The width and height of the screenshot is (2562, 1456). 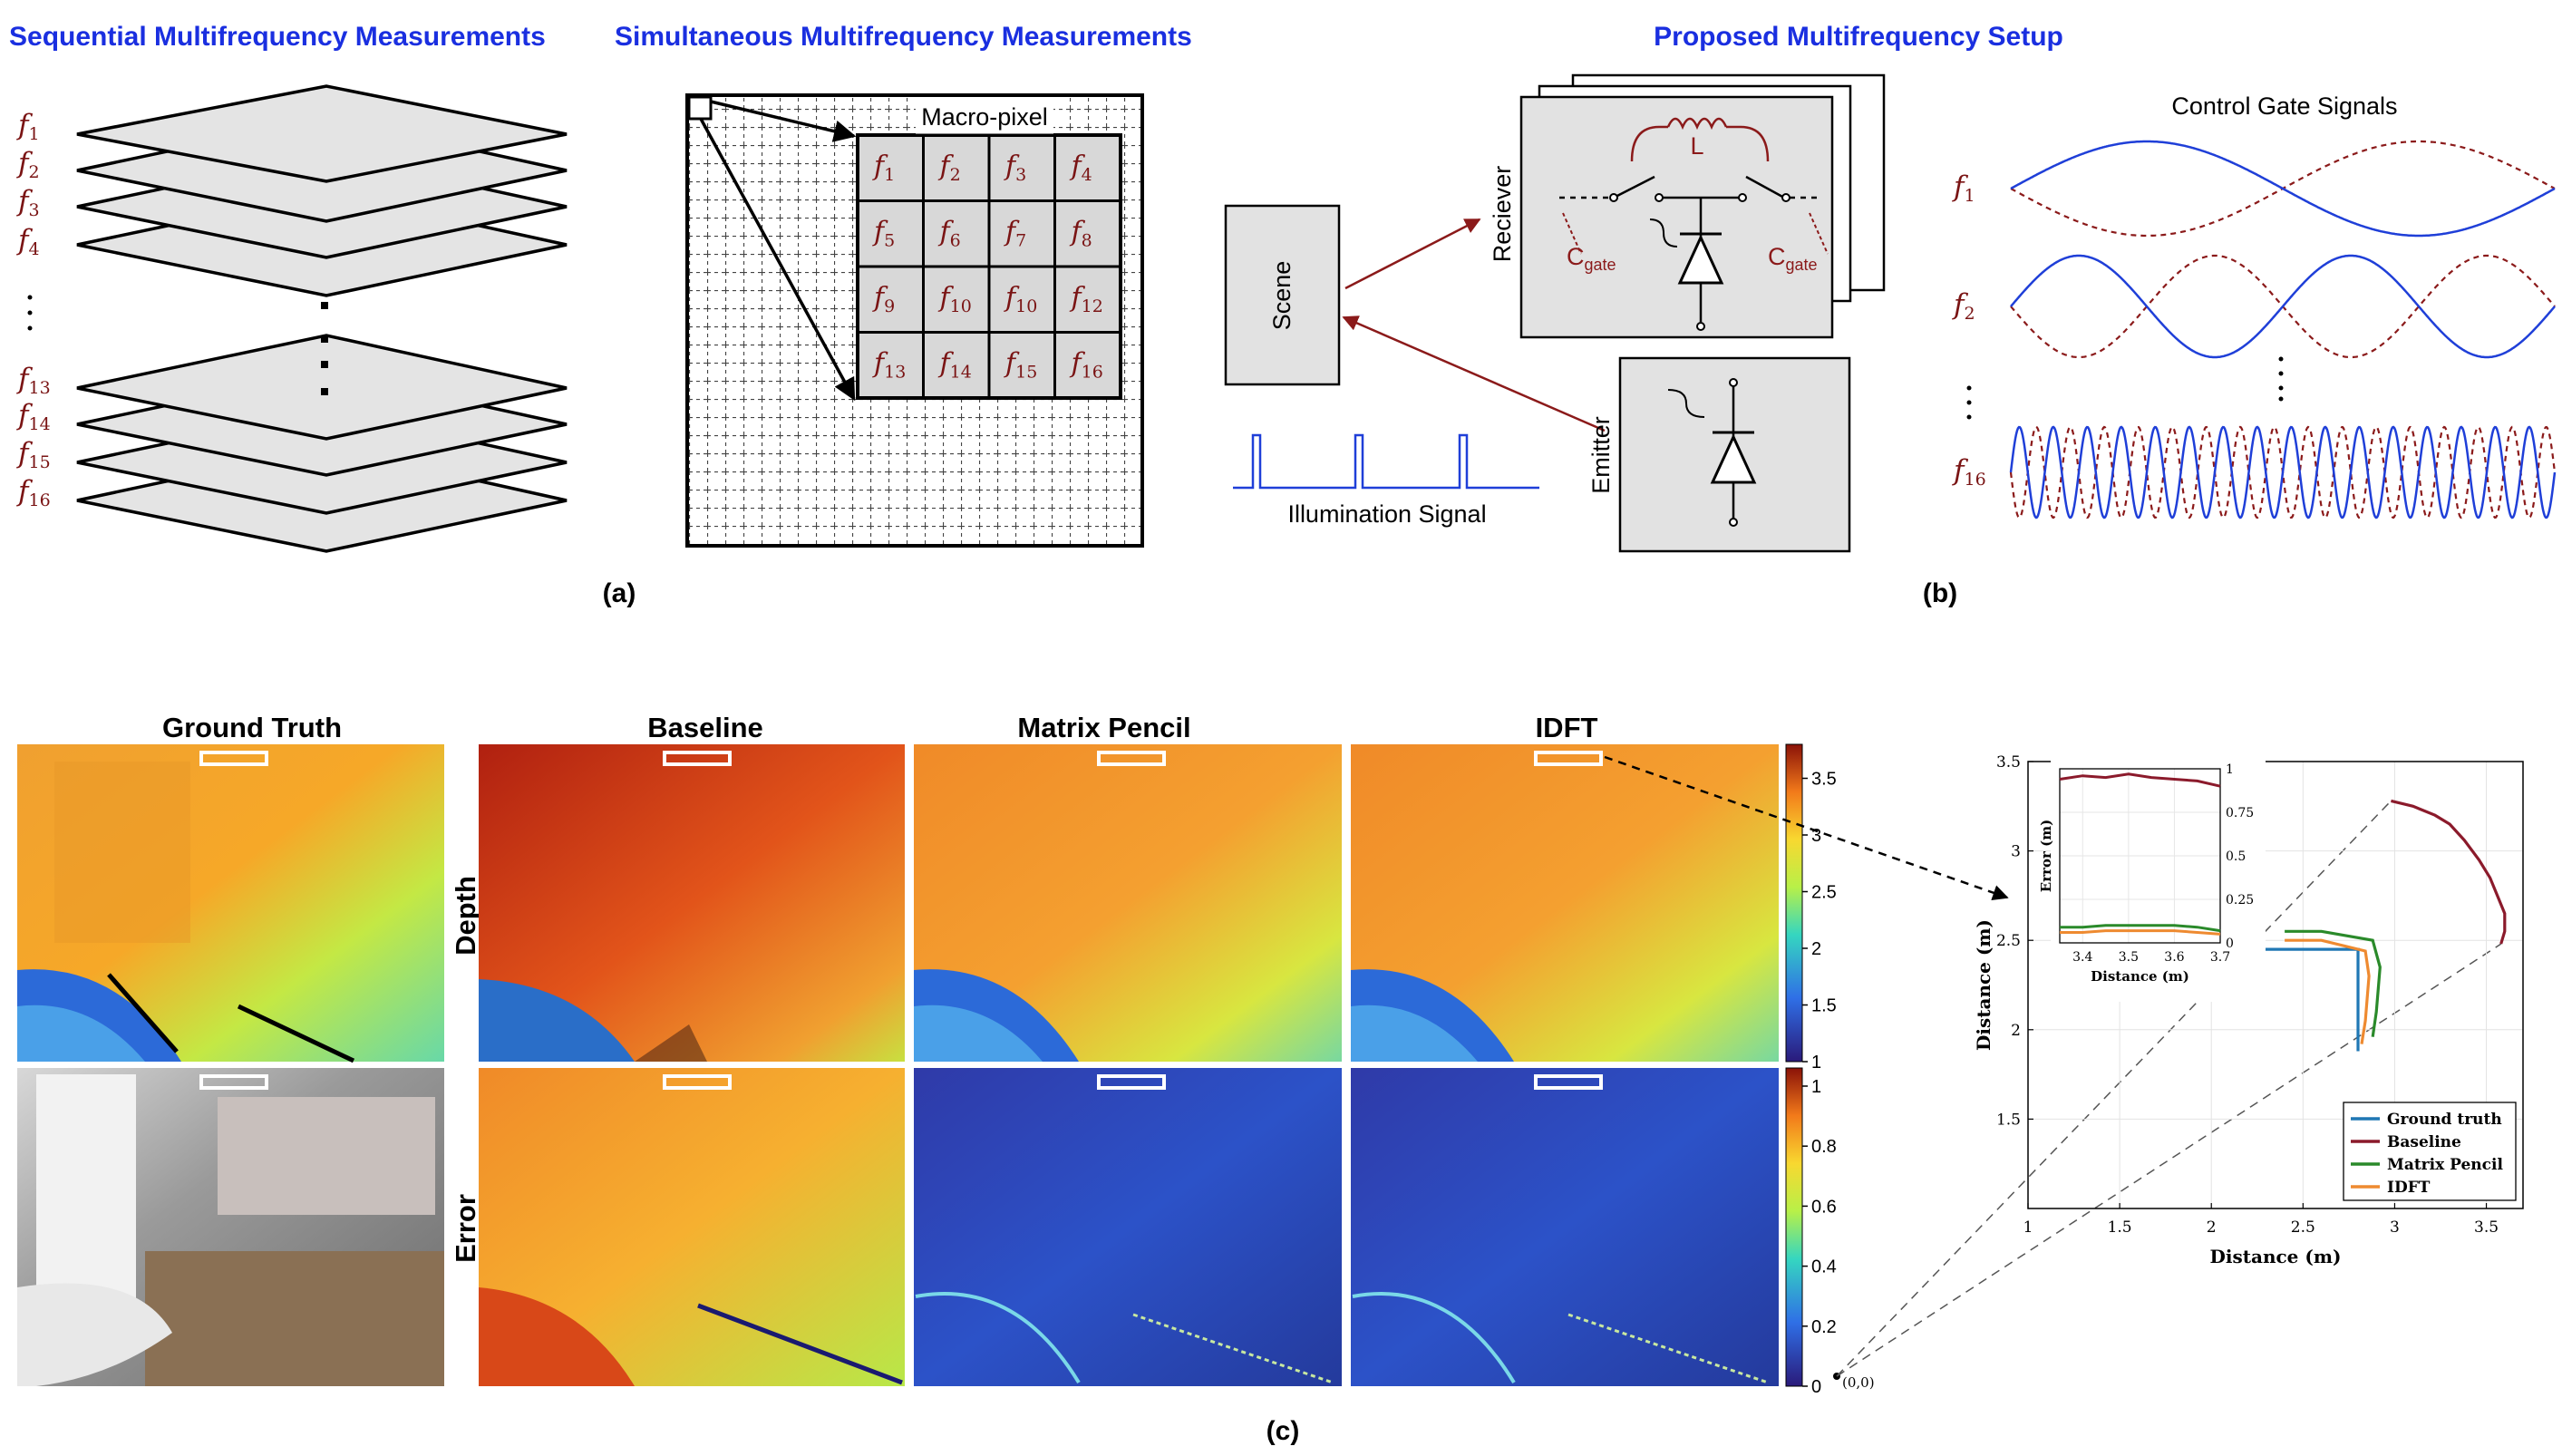 I want to click on row-label-error: Error, so click(x=465, y=1228).